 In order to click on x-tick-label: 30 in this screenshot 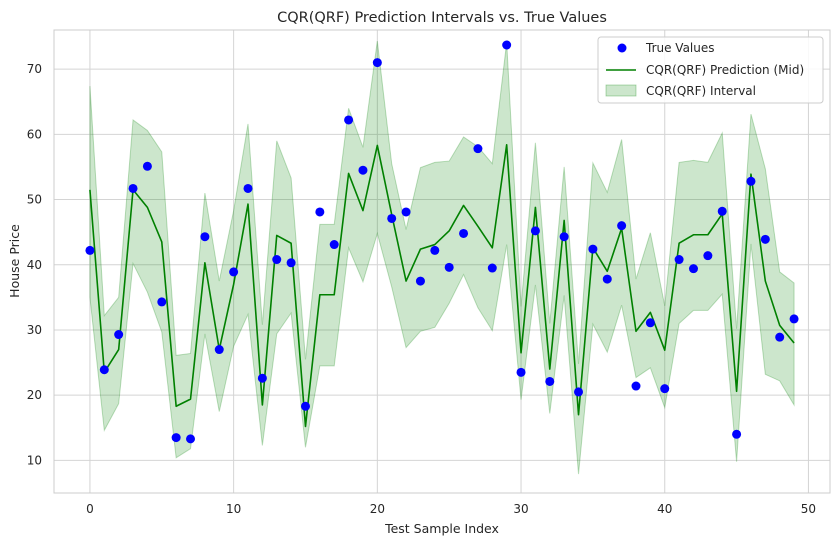, I will do `click(520, 509)`.